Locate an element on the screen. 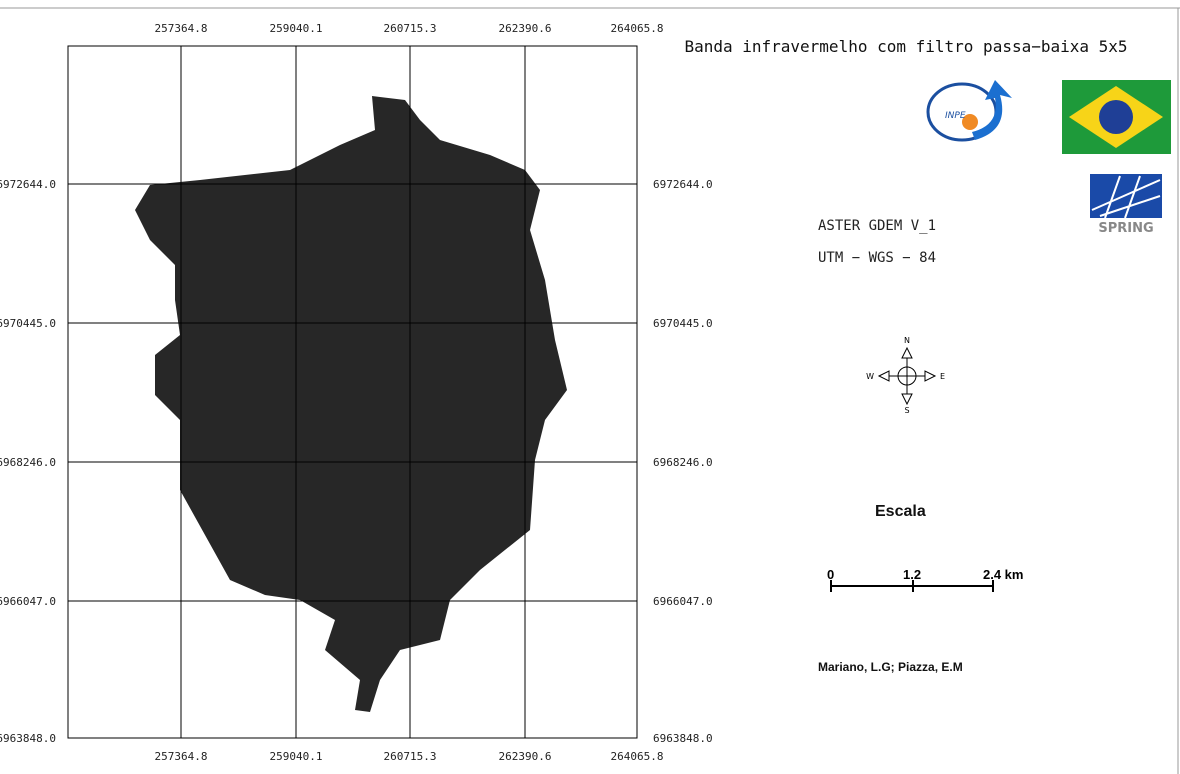 Image resolution: width=1180 pixels, height=774 pixels. info-line: UTM − WGS − 84 is located at coordinates (877, 258).